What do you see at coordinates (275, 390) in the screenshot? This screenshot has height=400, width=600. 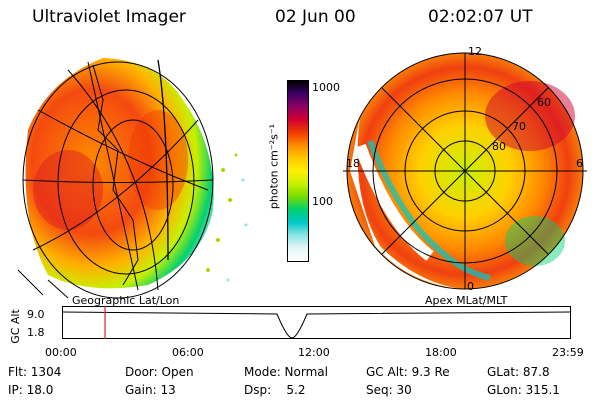 I see `dsp-info: Dsp: 5.2` at bounding box center [275, 390].